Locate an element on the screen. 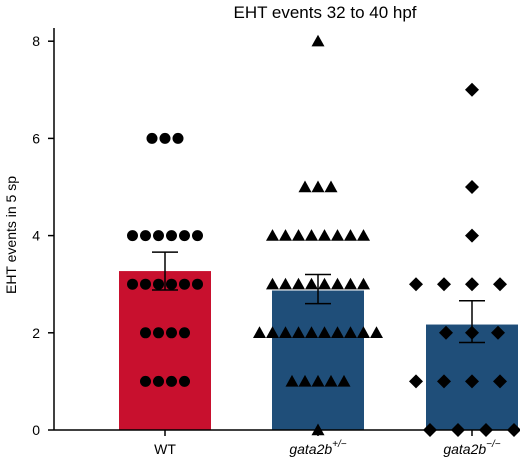  y-axis-label: EHT events in 5 sp is located at coordinates (11, 235).